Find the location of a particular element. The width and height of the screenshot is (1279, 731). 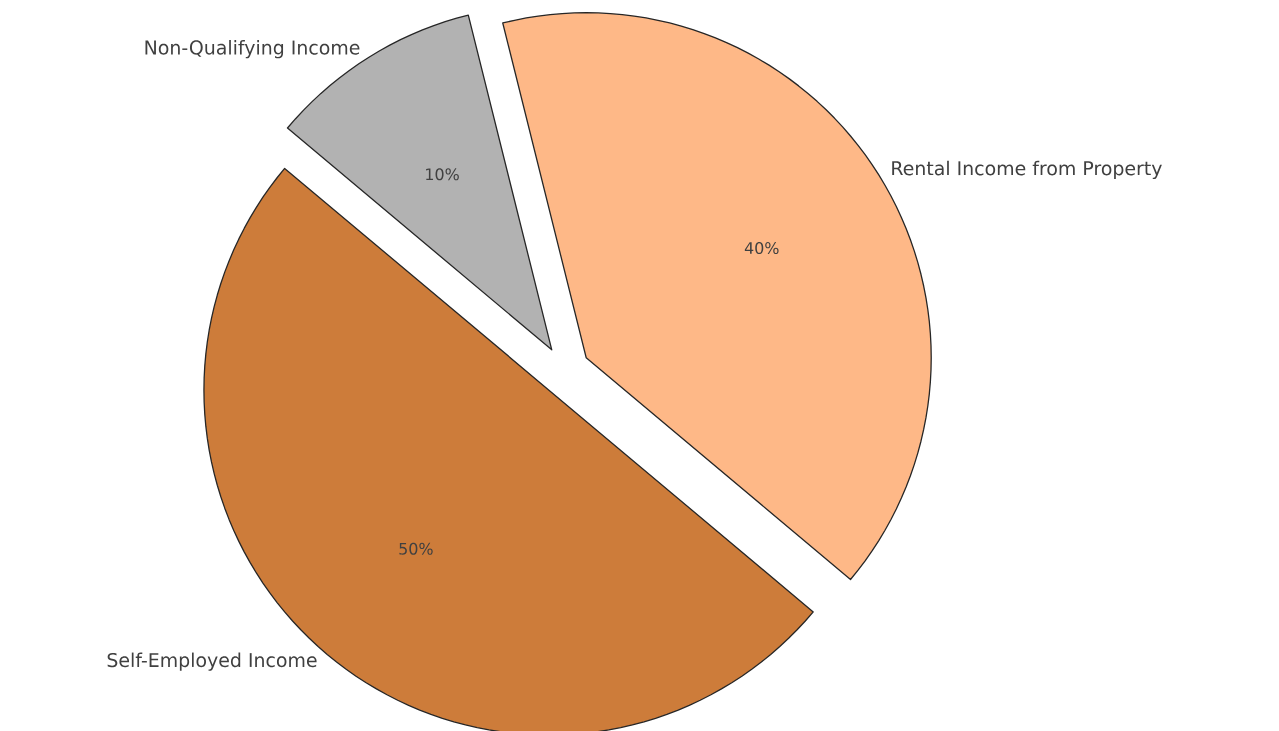

data-label: 40% is located at coordinates (761, 248).